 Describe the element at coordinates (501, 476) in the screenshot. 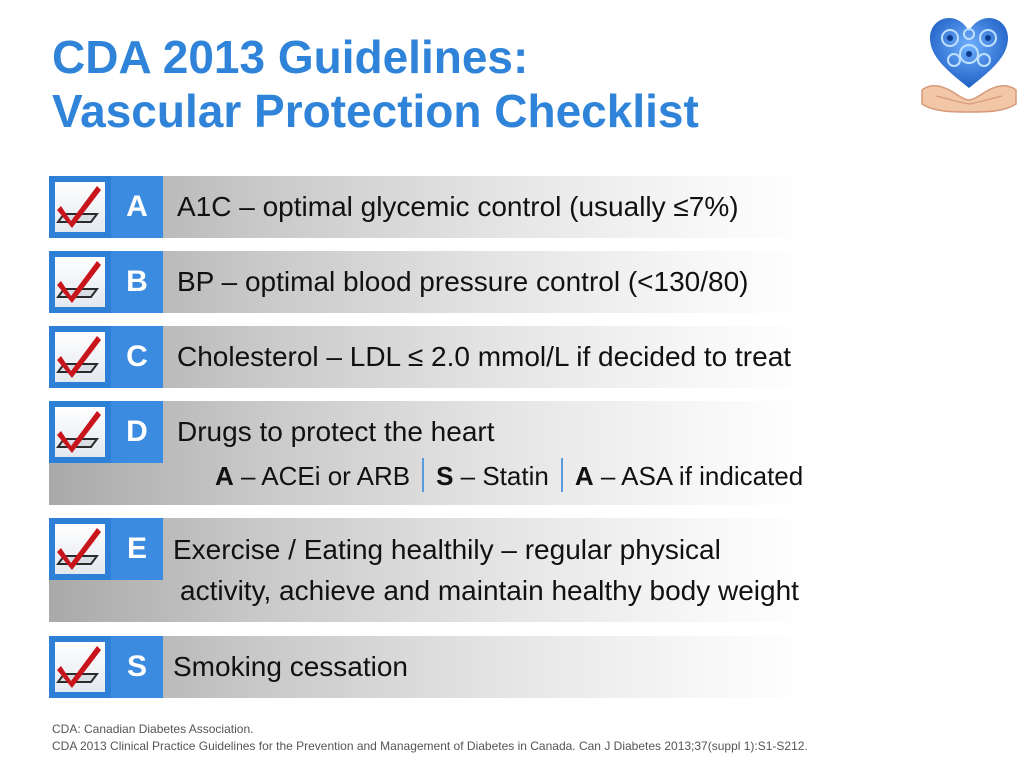

I see `drug-statin: – Statin` at that location.